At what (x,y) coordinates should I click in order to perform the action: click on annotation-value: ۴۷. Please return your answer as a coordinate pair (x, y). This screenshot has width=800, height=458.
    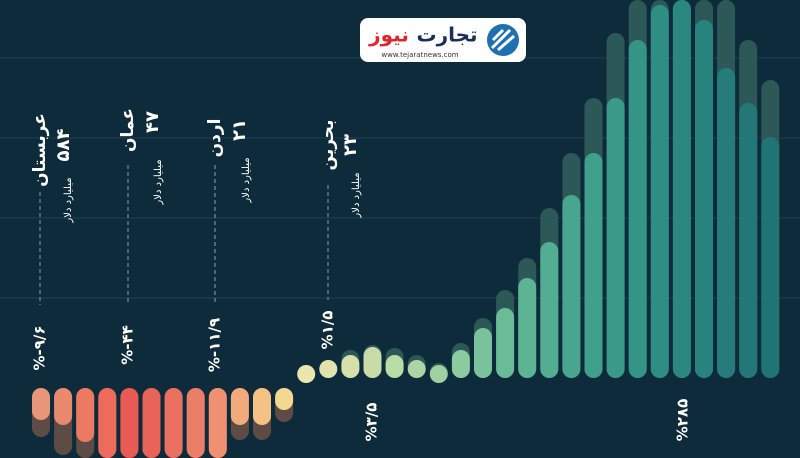
    Looking at the image, I should click on (152, 122).